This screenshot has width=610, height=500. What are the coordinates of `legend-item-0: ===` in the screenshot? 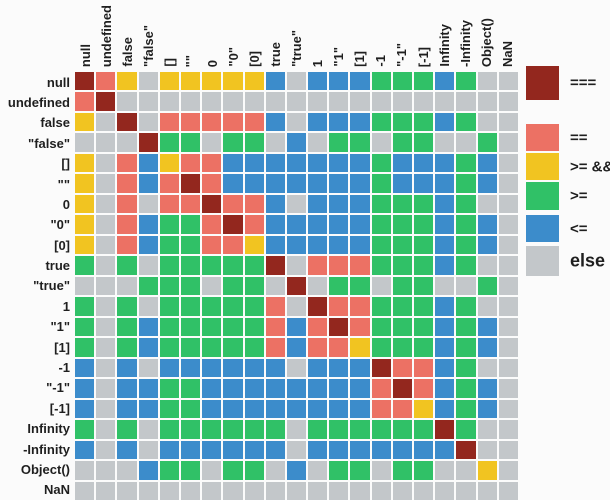 It's located at (568, 83).